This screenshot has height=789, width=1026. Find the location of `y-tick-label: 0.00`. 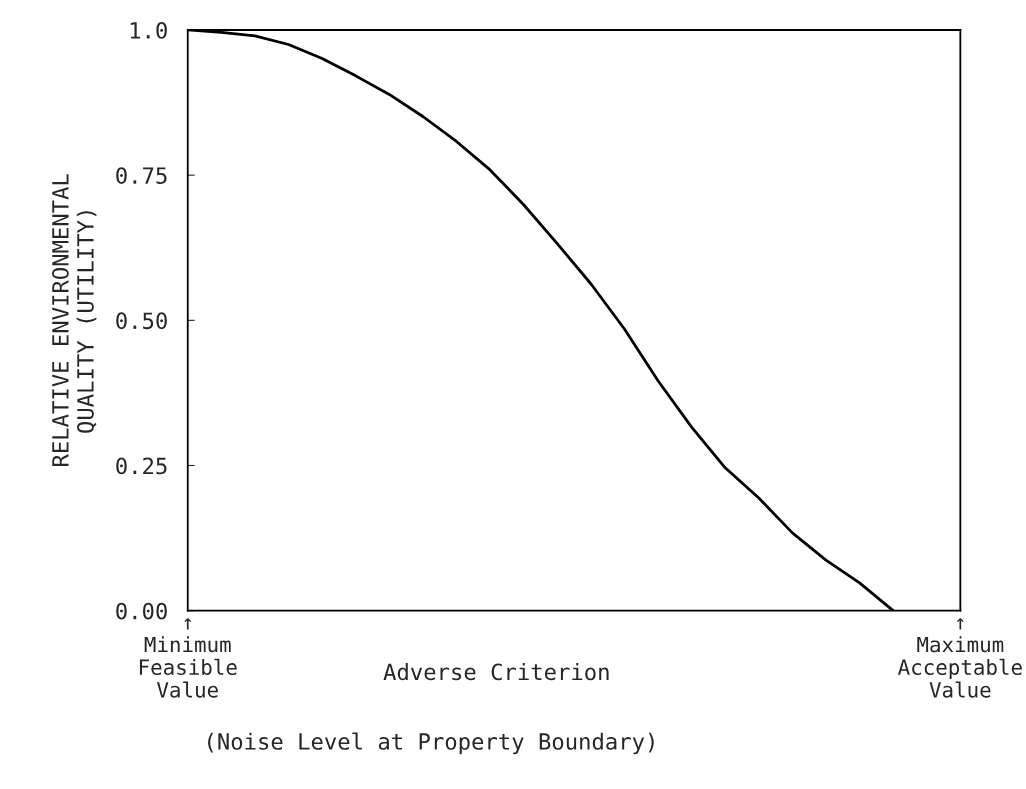

y-tick-label: 0.00 is located at coordinates (141, 611).